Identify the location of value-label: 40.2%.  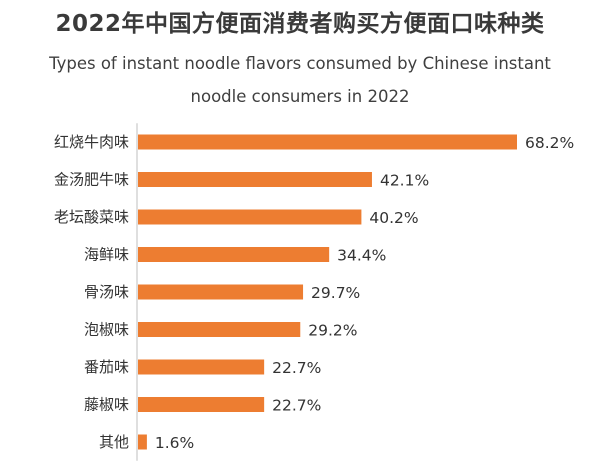
(393, 218).